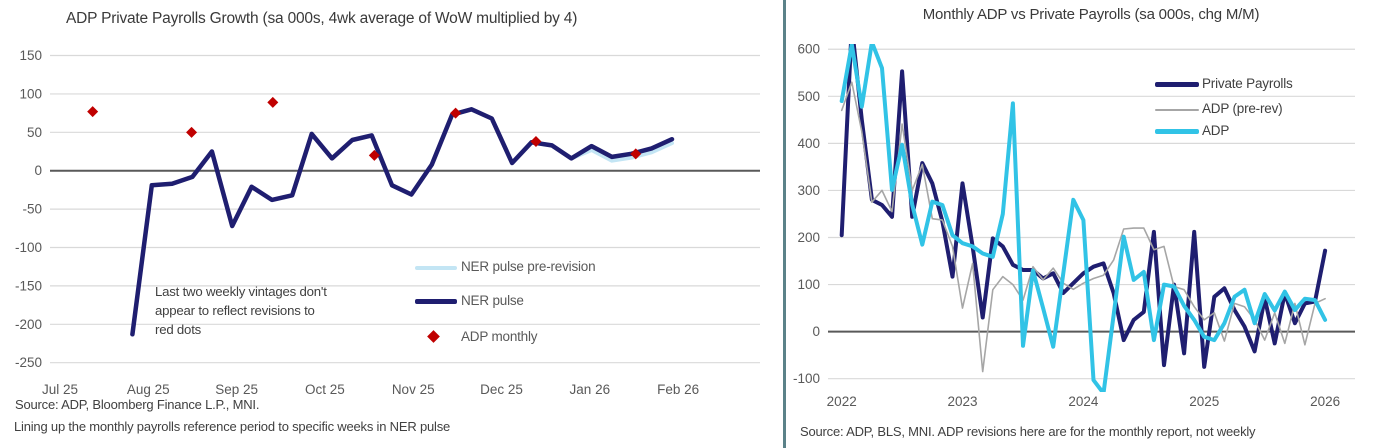  Describe the element at coordinates (678, 389) in the screenshot. I see `x-tick-label: Feb 26` at that location.